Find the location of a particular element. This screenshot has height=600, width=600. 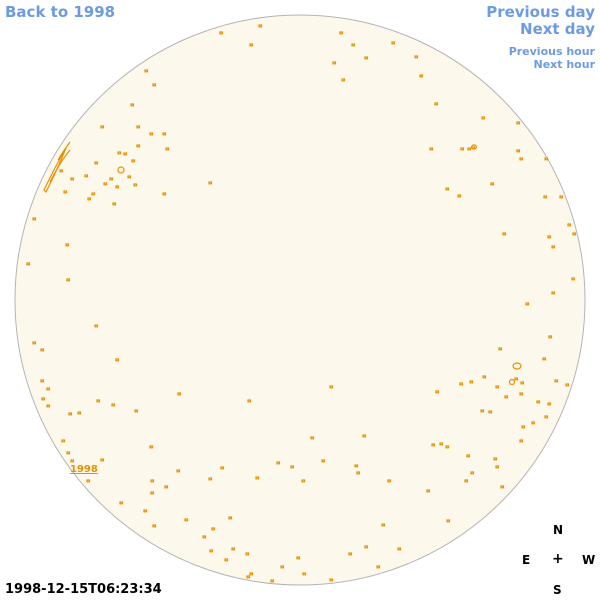

year-label: 1998 is located at coordinates (84, 469).